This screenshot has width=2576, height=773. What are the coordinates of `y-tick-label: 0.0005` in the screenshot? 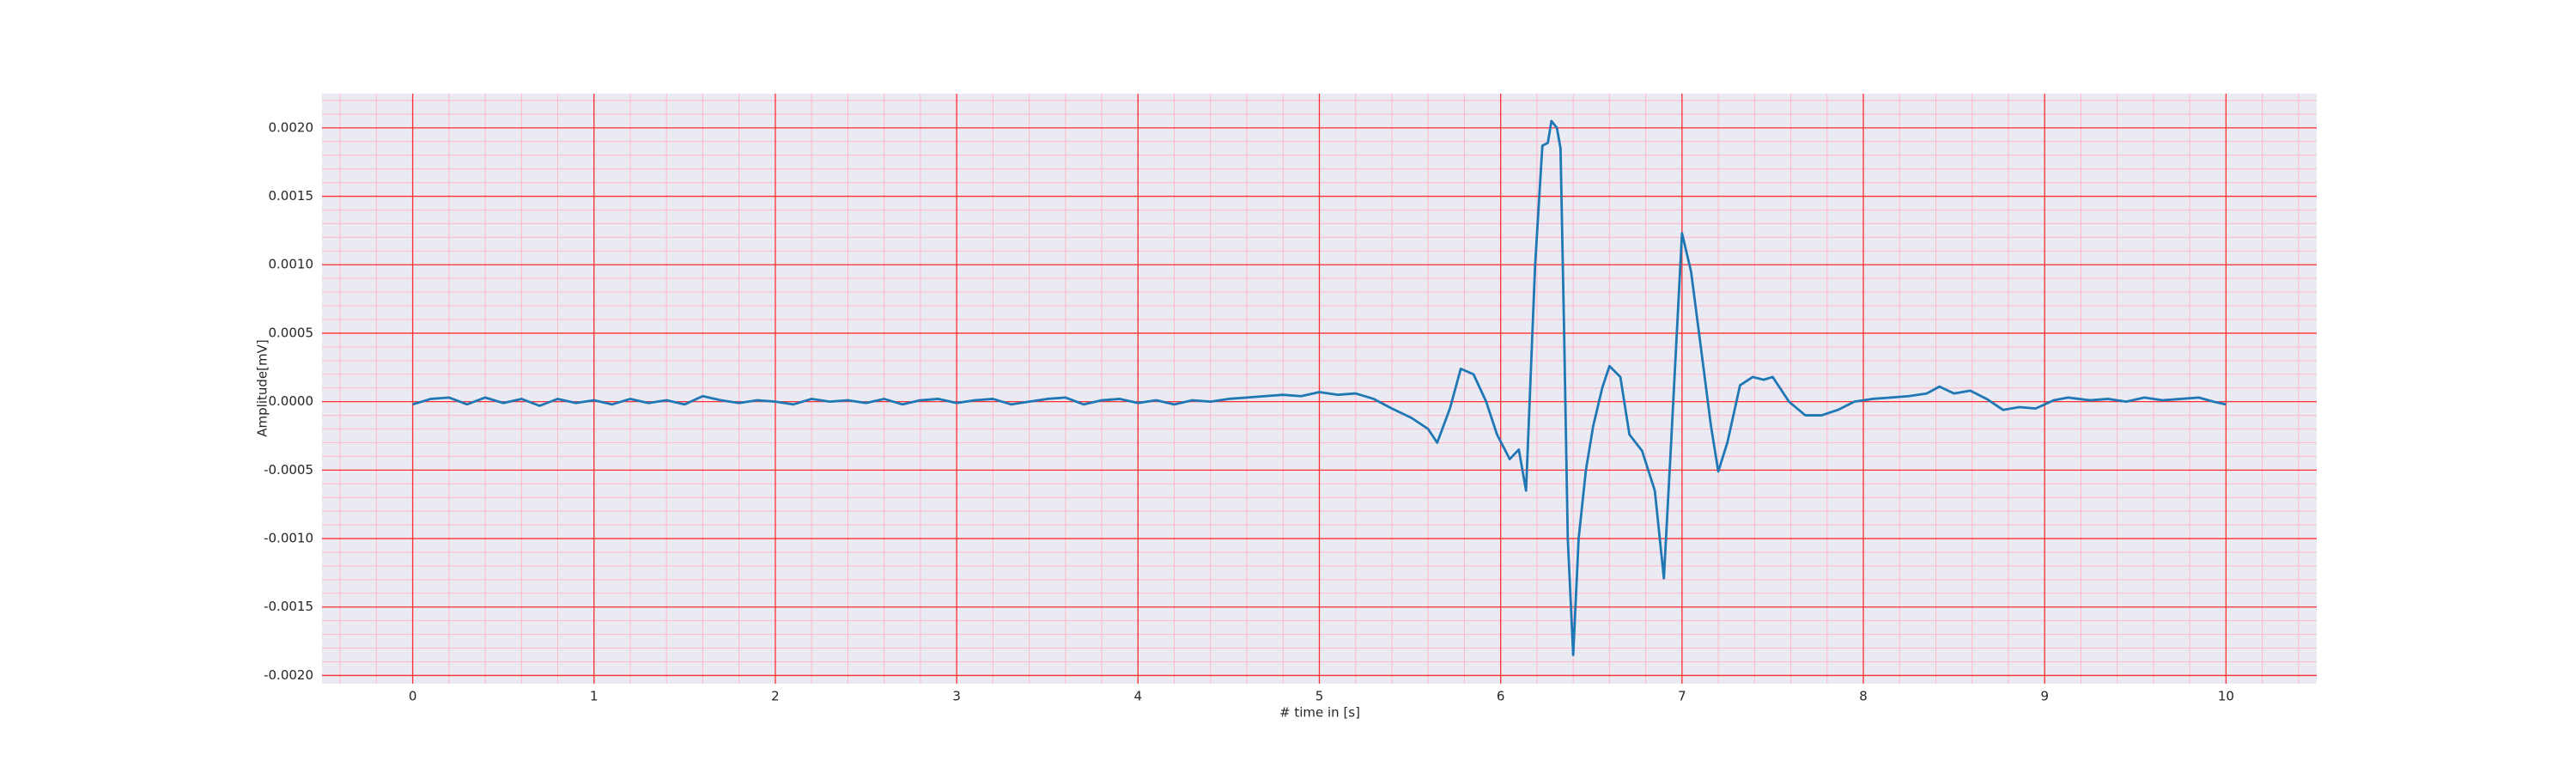 It's located at (291, 332).